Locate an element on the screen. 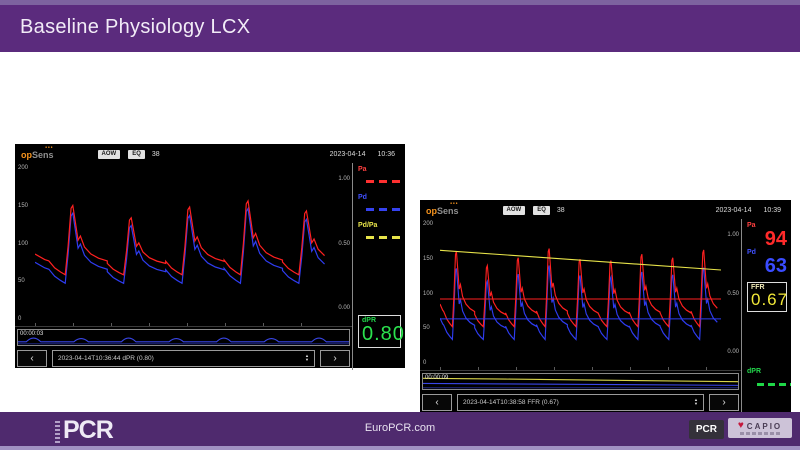  ffr-value-box: FFR 0.67 is located at coordinates (767, 297).